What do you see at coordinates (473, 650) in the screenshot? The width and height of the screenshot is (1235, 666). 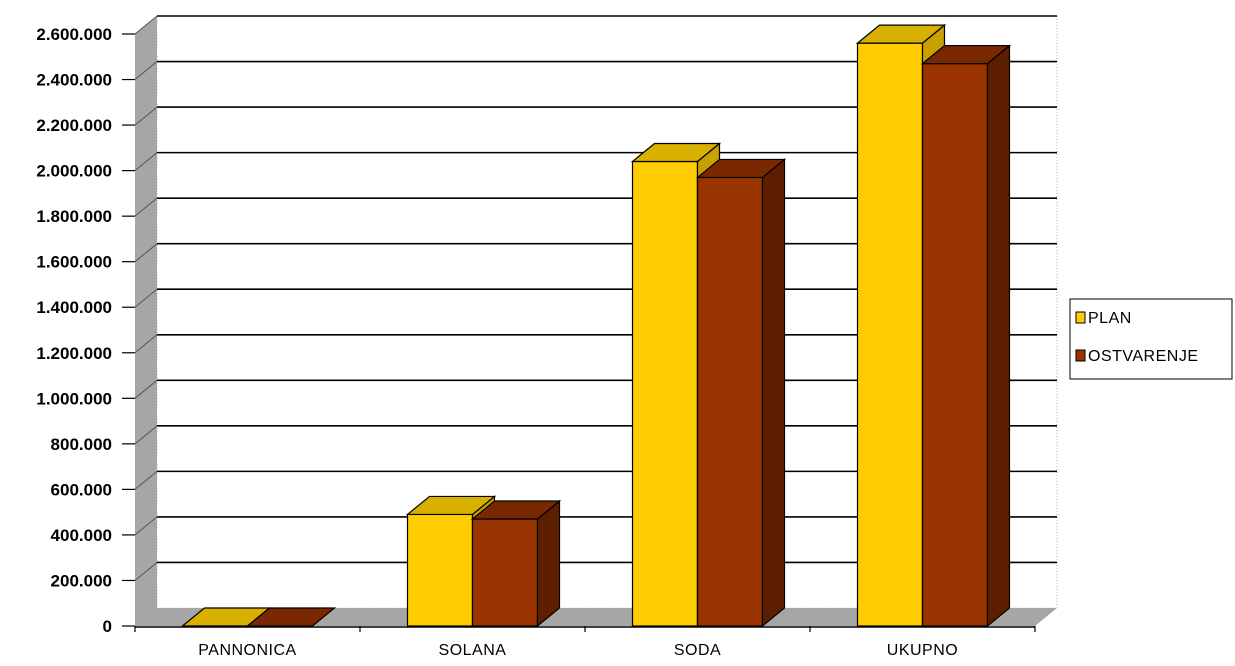 I see `x-tick-label: SOLANA` at bounding box center [473, 650].